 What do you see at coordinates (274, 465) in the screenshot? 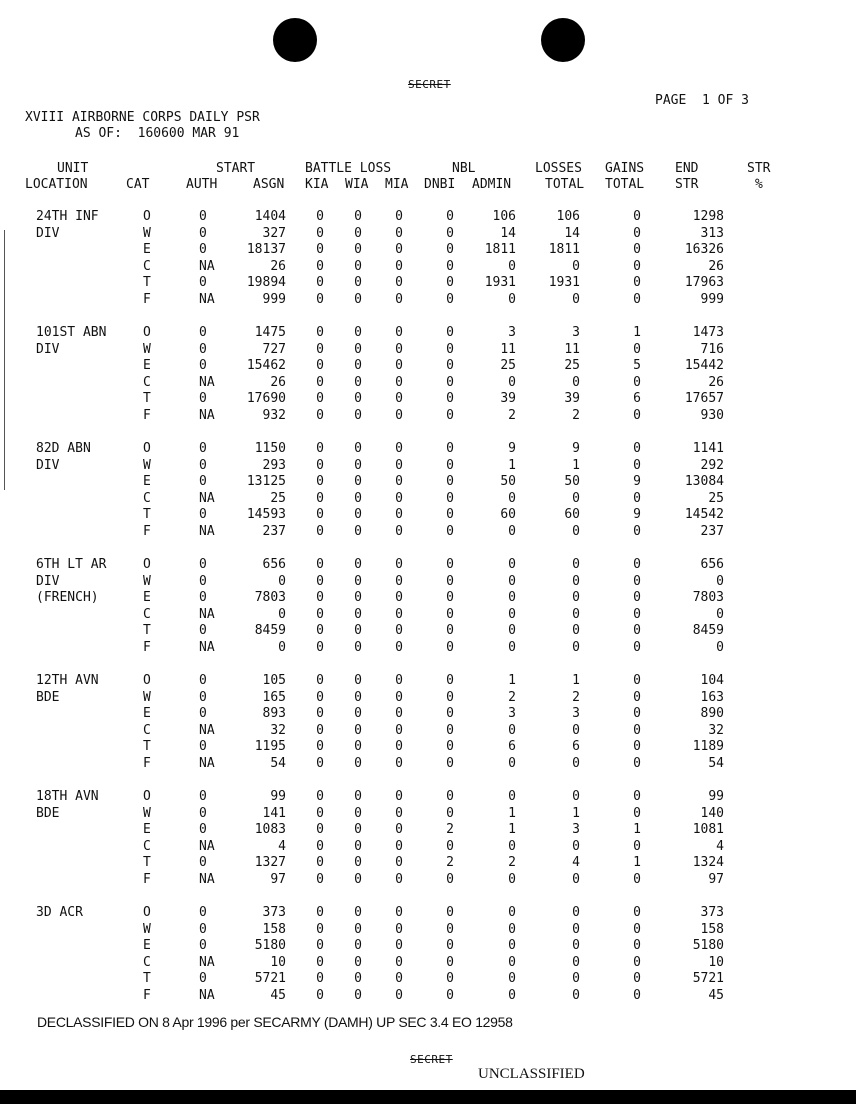
I see `cell-asgn: 293` at bounding box center [274, 465].